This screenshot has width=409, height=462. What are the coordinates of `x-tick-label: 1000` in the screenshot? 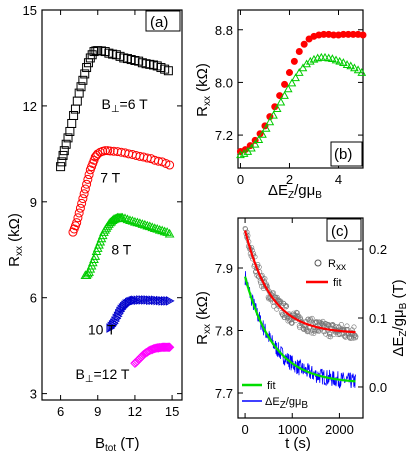 It's located at (292, 429).